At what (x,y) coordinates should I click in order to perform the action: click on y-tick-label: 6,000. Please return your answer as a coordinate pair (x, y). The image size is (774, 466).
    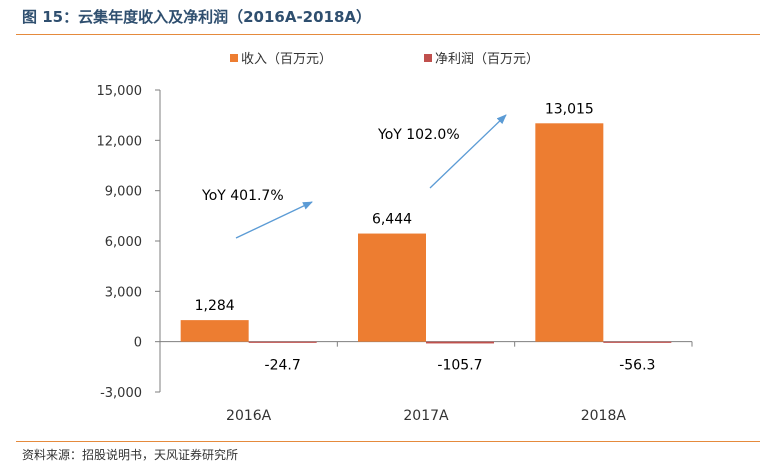
    Looking at the image, I should click on (123, 242).